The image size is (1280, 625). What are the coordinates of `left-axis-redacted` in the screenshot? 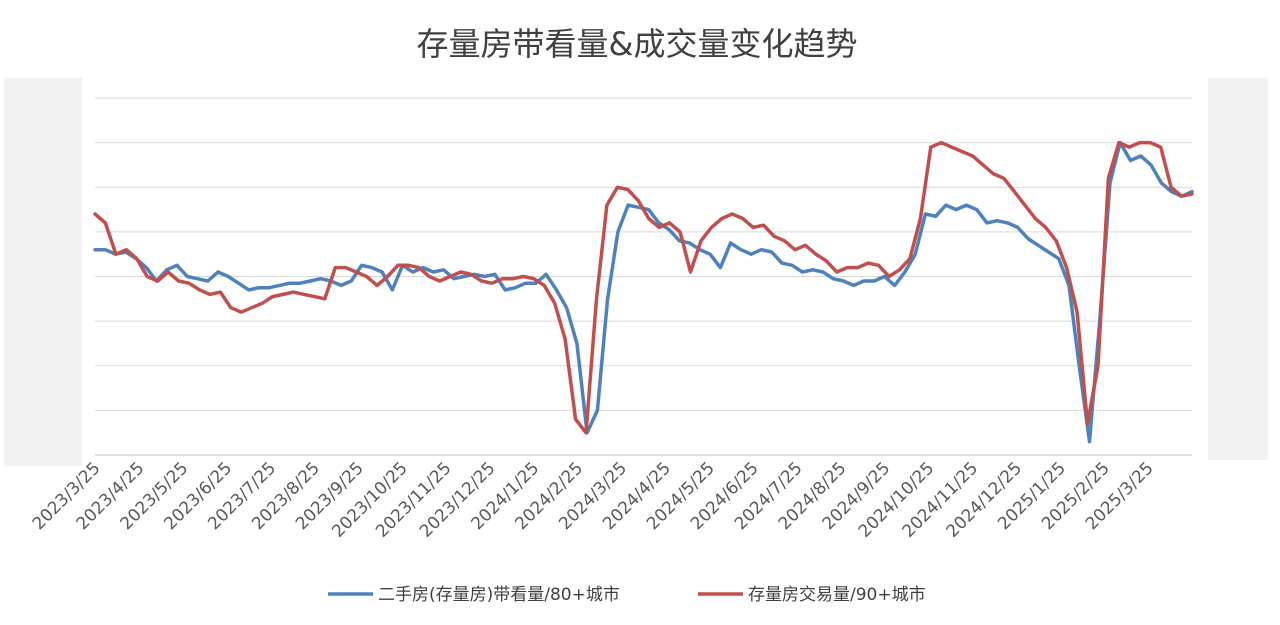 It's located at (43, 272).